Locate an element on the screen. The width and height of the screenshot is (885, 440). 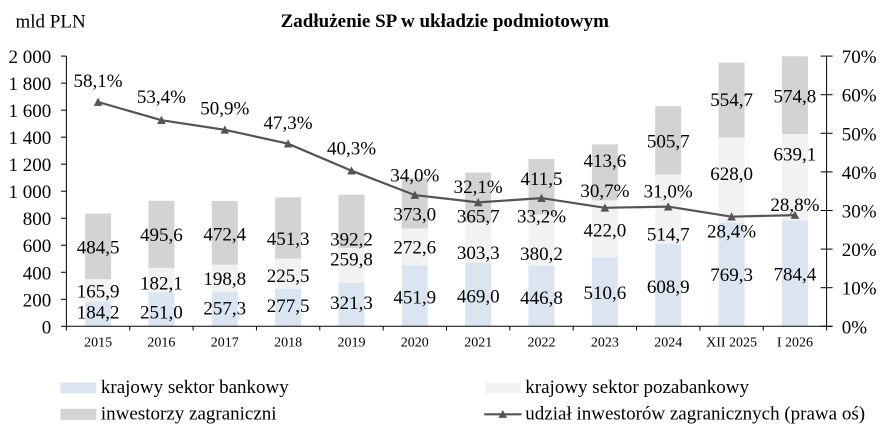
svg-text: 184,2 is located at coordinates (98, 313).